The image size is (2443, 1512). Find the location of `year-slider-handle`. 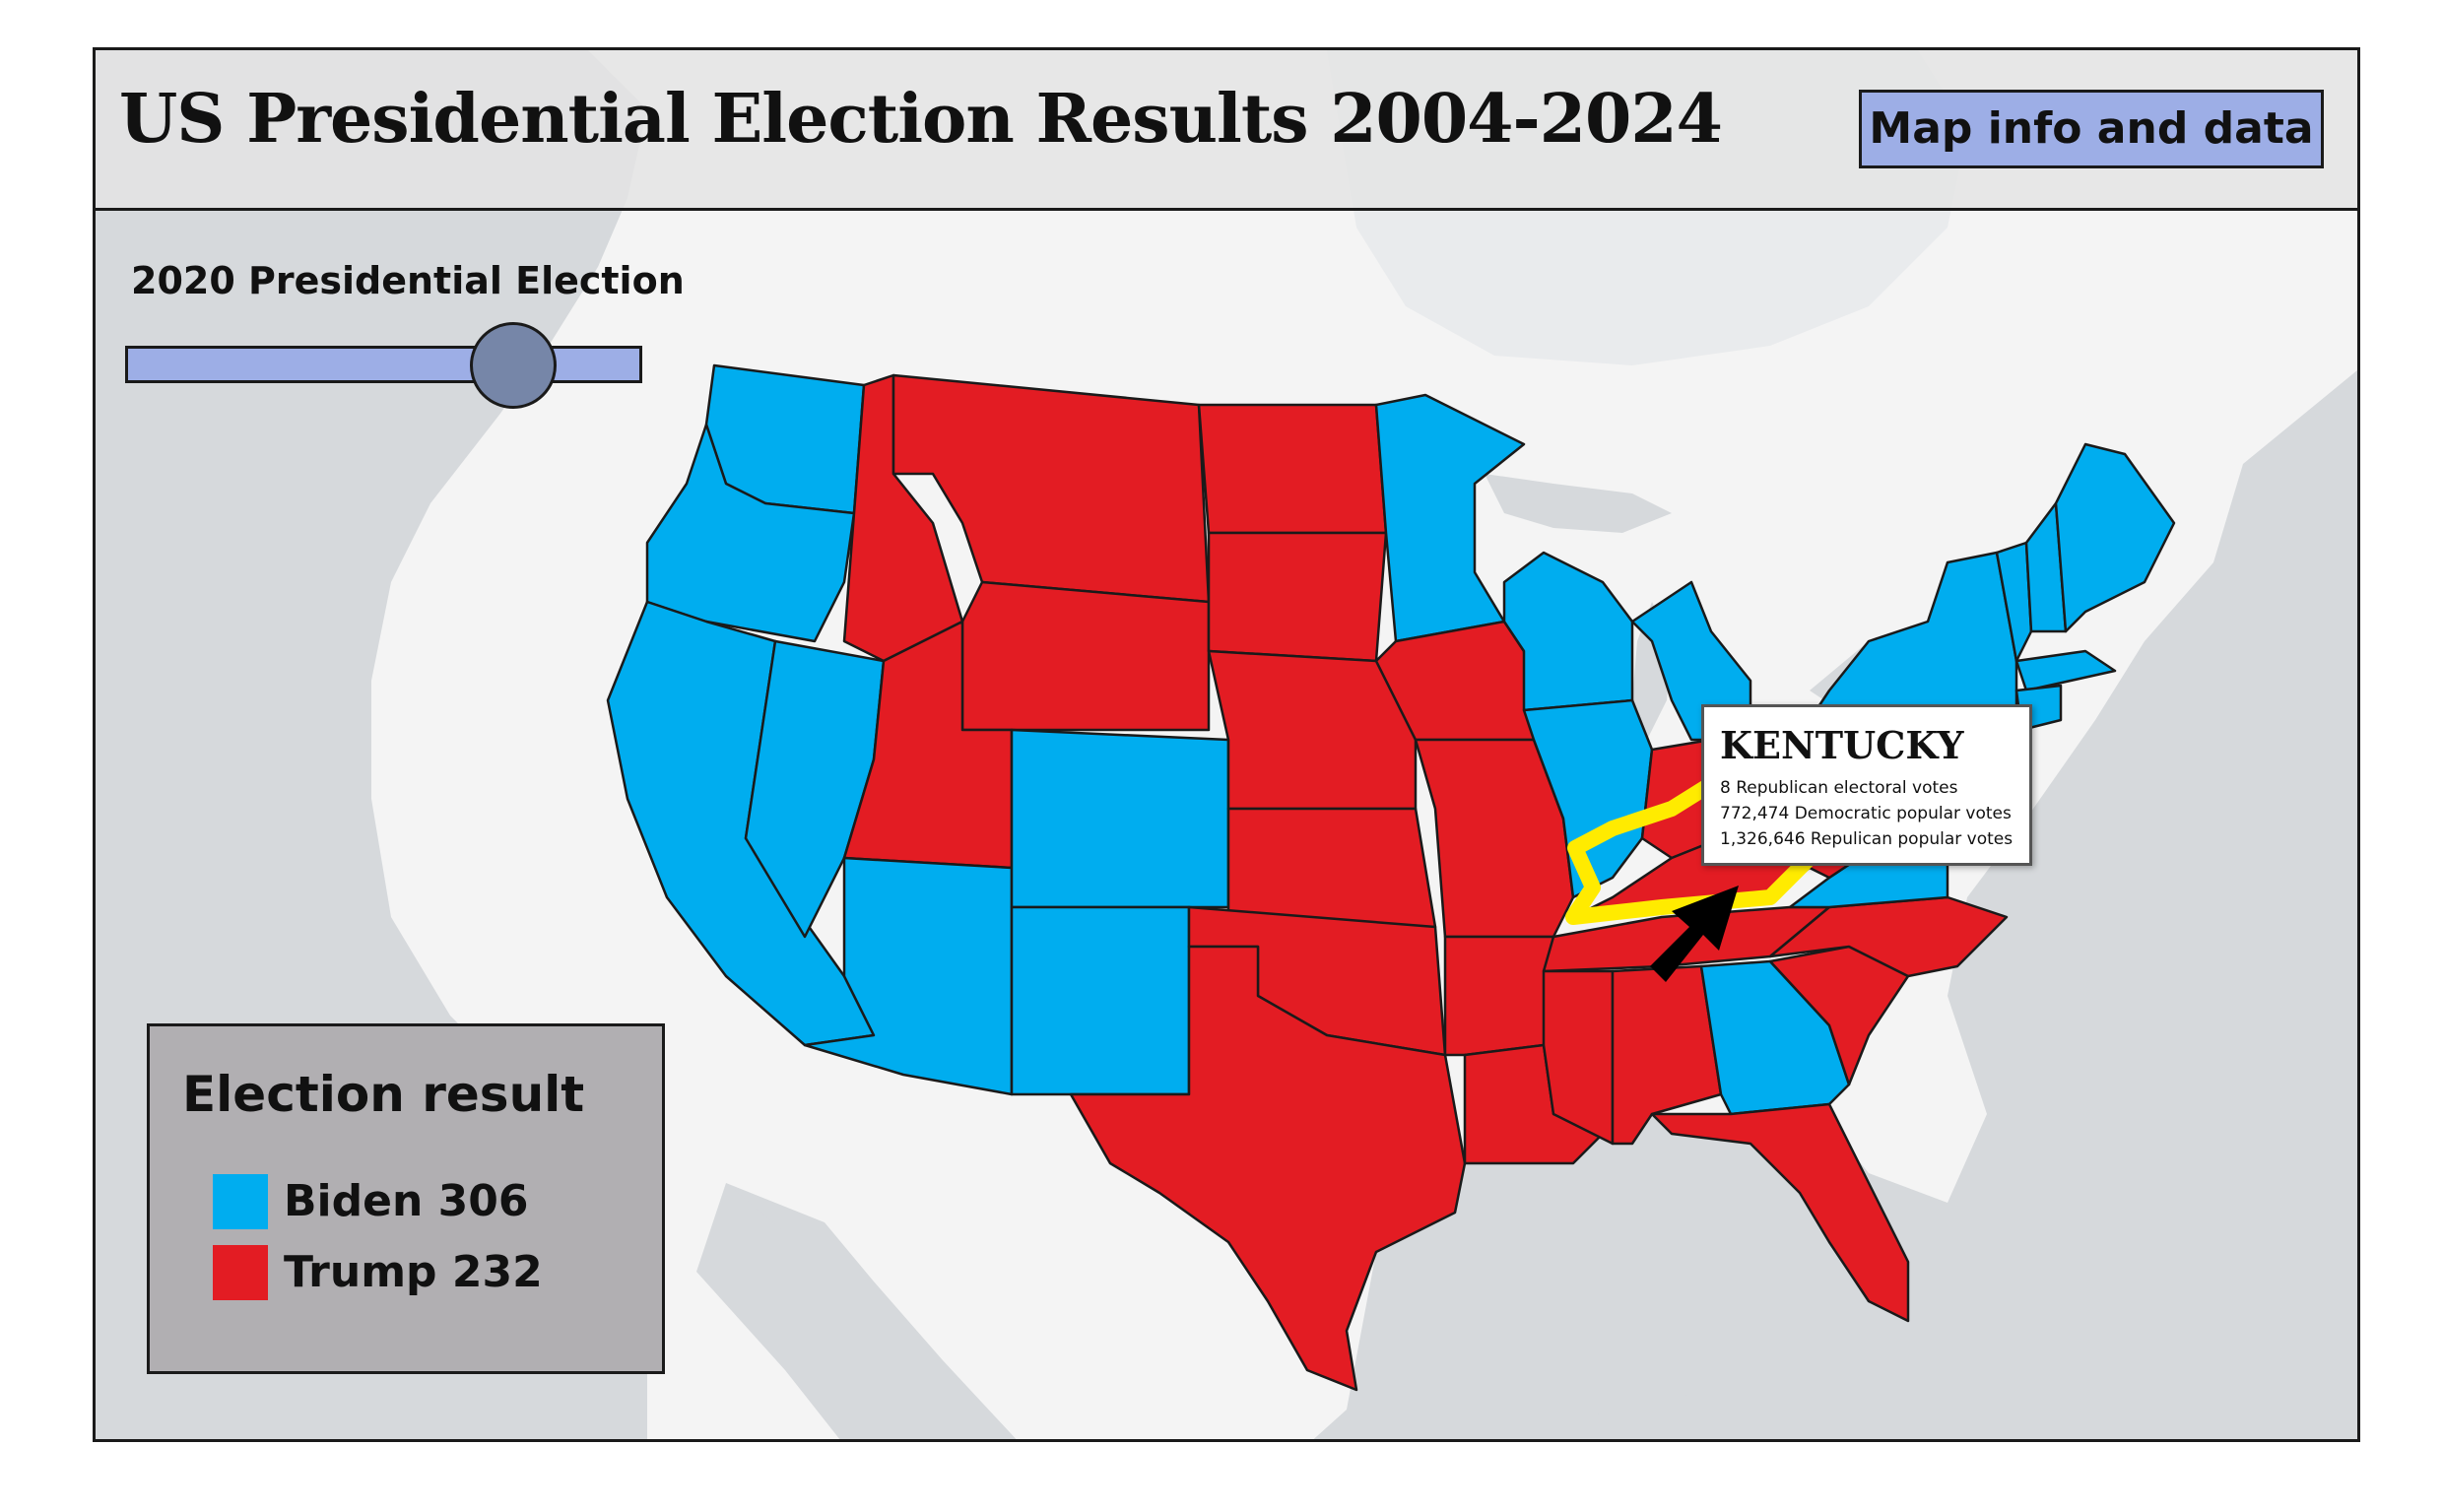

year-slider-handle is located at coordinates (513, 365).